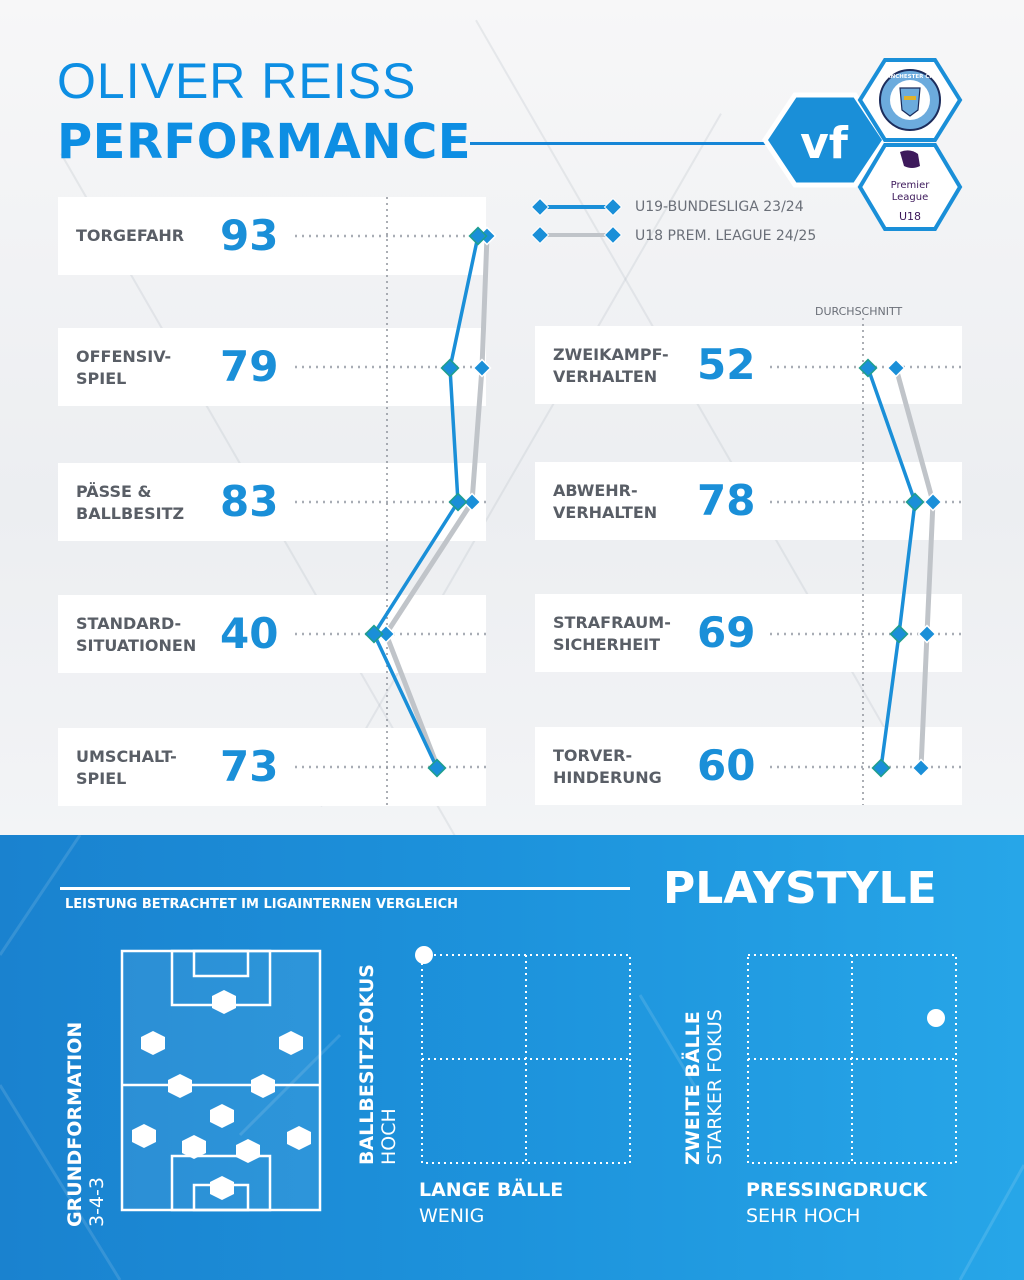 The height and width of the screenshot is (1280, 1024). I want to click on stat-value: 83, so click(249, 501).